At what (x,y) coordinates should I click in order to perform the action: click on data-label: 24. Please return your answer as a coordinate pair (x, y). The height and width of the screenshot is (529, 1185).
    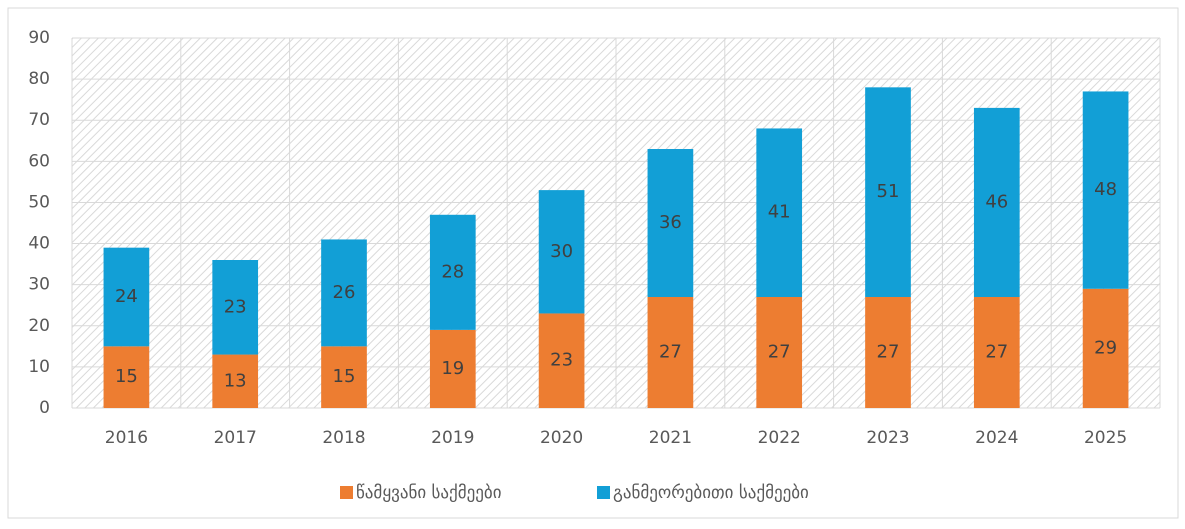
    Looking at the image, I should click on (126, 296).